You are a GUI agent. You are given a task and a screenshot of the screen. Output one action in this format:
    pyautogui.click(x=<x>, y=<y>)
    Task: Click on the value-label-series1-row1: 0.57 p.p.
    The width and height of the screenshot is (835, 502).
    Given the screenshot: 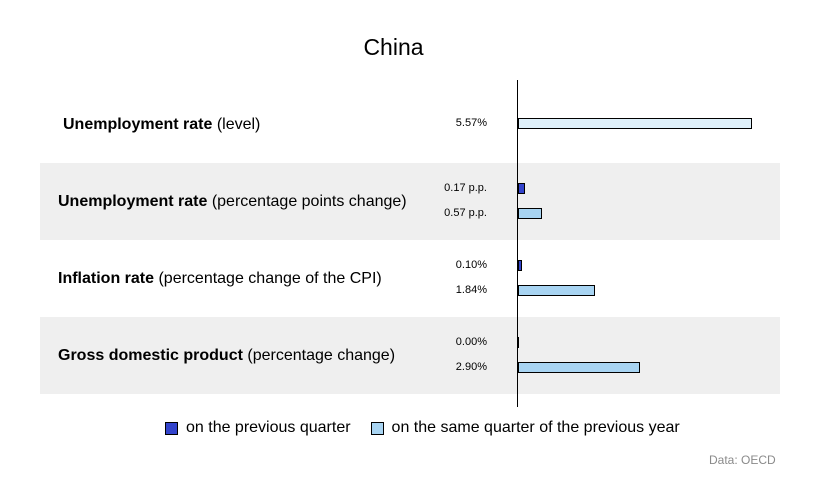 What is the action you would take?
    pyautogui.click(x=465, y=213)
    